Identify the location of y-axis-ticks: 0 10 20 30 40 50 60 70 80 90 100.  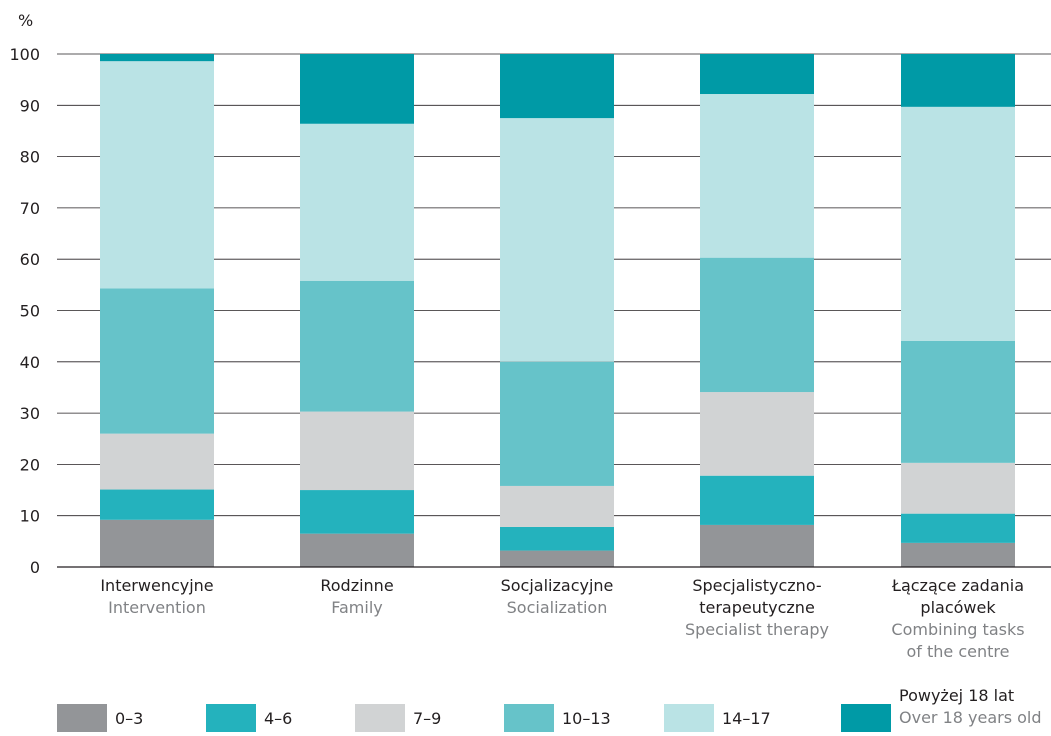
(24, 311).